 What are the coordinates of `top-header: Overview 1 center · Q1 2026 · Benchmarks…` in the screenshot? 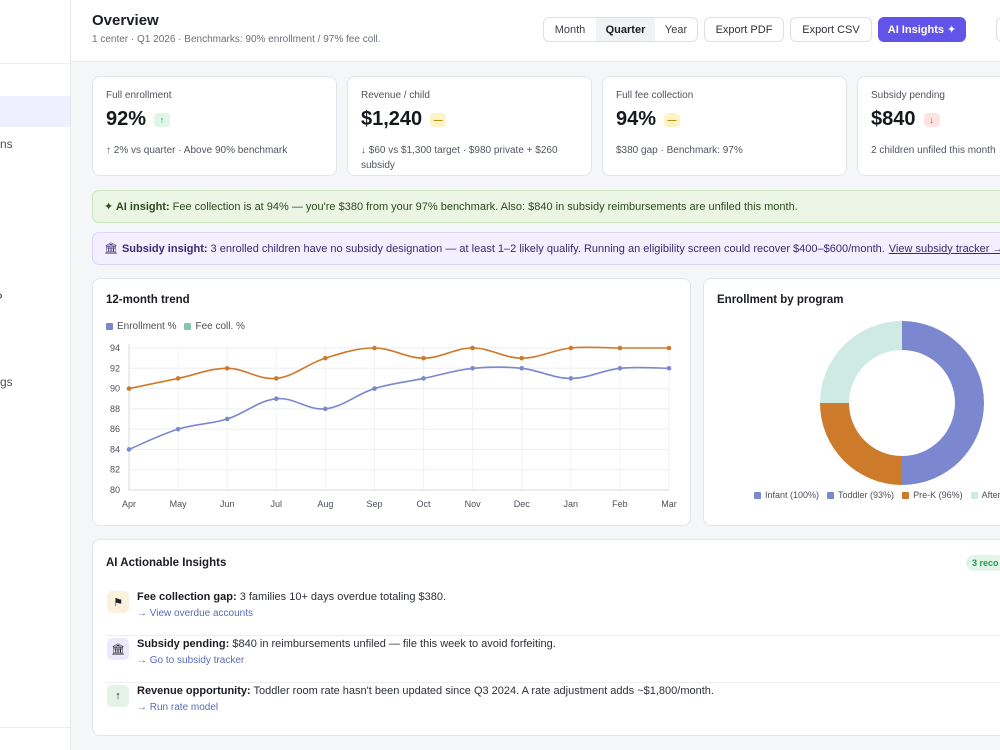 It's located at (535, 31).